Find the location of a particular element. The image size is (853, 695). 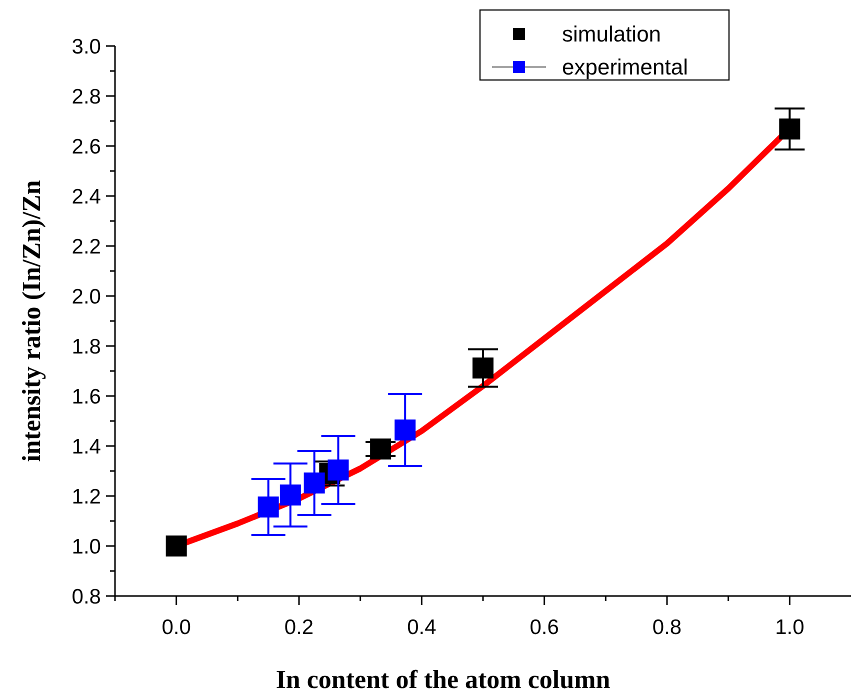

y-tick-label: 2.6 is located at coordinates (86, 146).